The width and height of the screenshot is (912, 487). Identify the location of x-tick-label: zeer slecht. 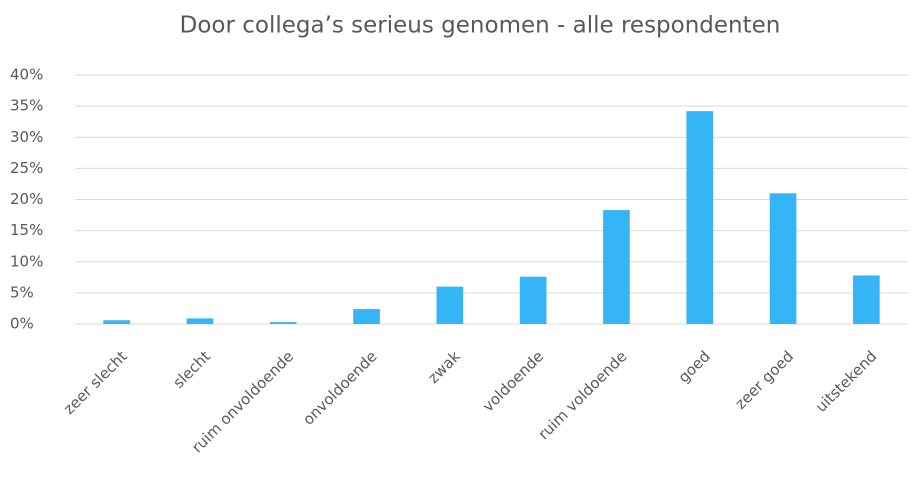
(95, 382).